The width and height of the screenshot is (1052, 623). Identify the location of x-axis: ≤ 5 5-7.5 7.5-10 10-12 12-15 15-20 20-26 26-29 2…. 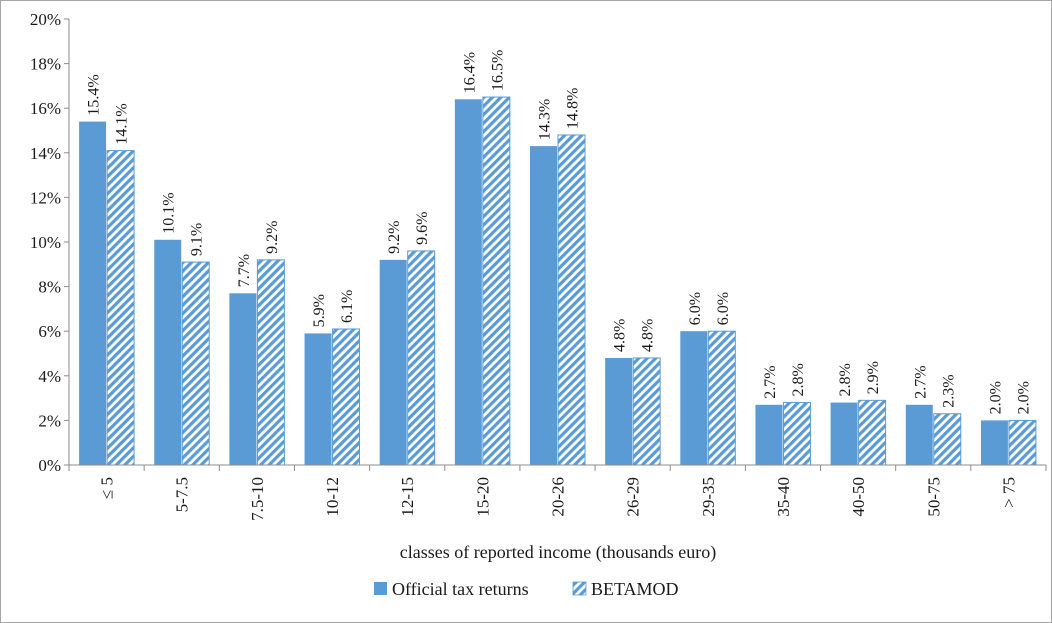
(557, 492).